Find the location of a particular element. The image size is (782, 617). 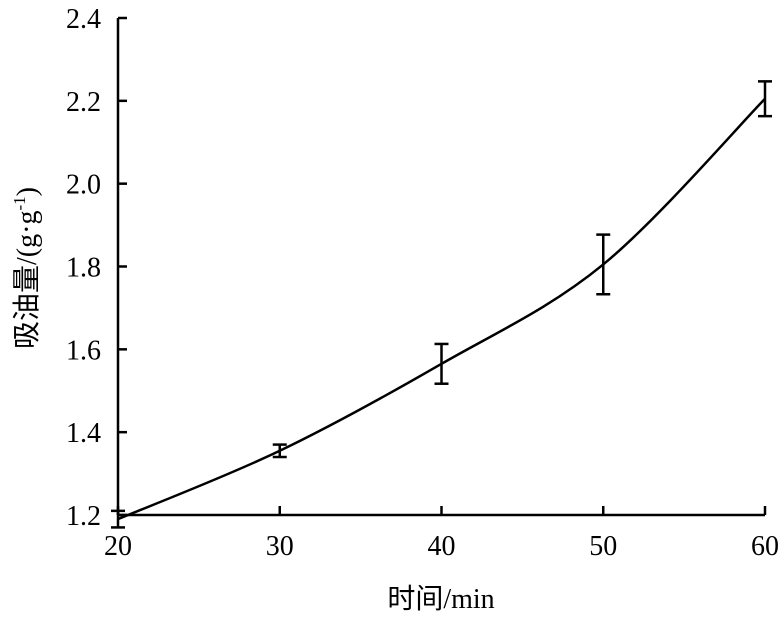

y-axis-title-close: ) is located at coordinates (27, 191).